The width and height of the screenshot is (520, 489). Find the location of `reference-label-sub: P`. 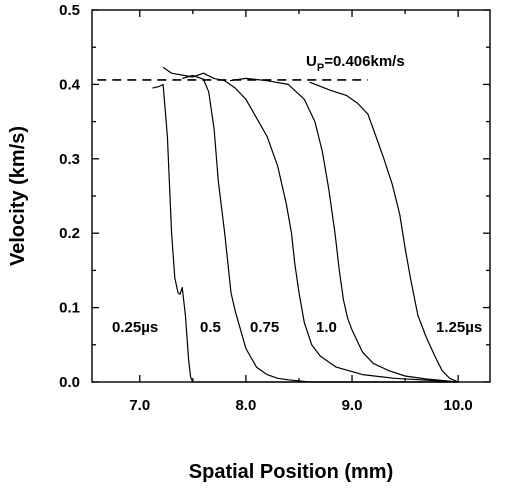

reference-label-sub: P is located at coordinates (320, 68).